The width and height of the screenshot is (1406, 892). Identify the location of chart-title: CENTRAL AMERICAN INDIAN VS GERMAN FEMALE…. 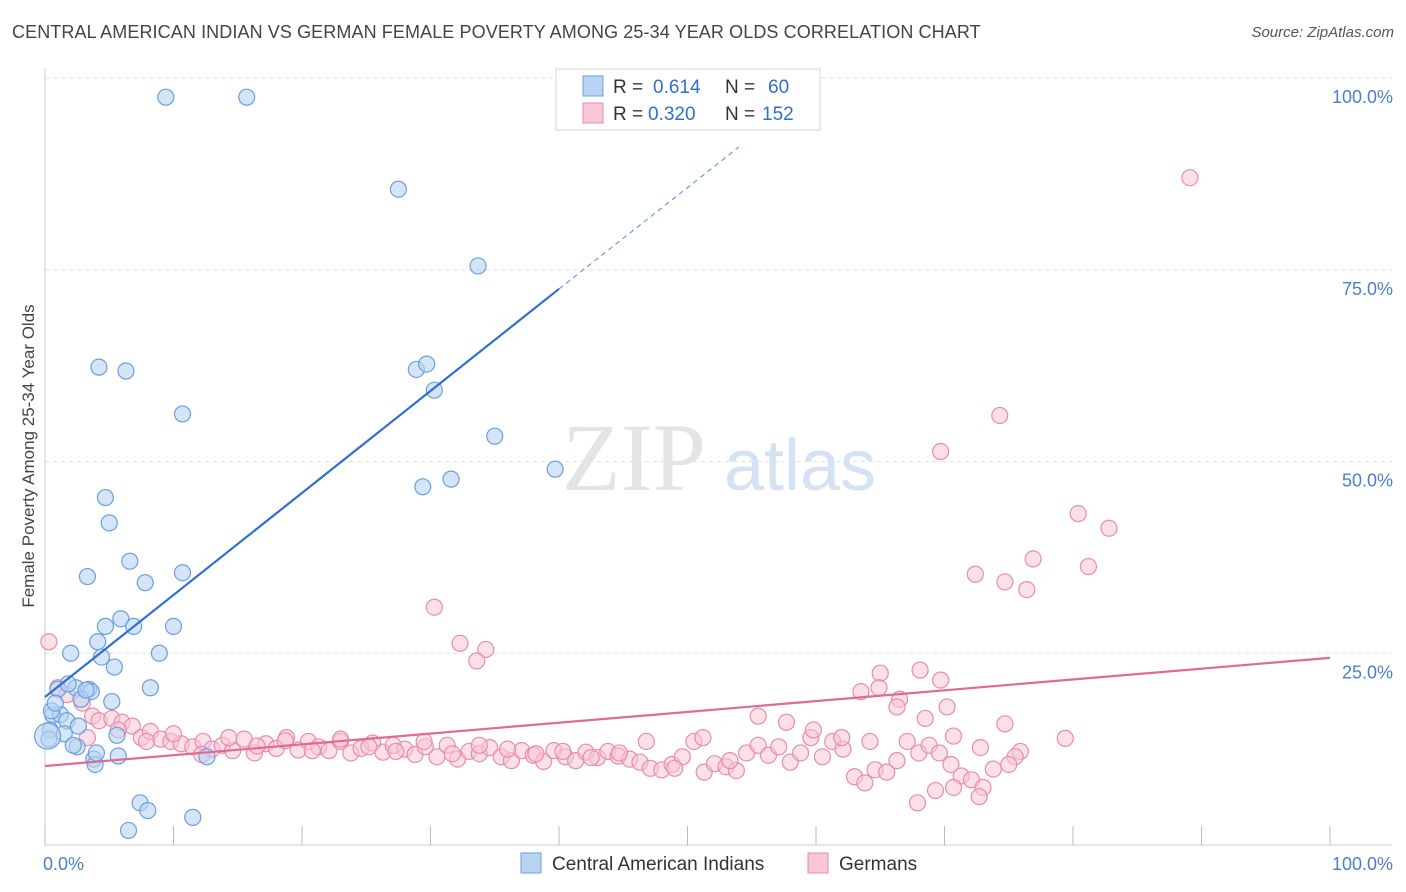
(496, 32).